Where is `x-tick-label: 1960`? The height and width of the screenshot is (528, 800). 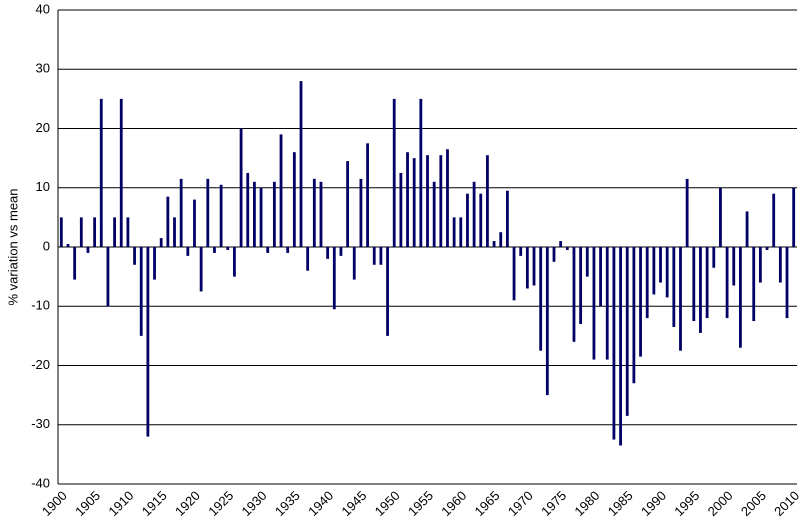
x-tick-label: 1960 is located at coordinates (453, 503).